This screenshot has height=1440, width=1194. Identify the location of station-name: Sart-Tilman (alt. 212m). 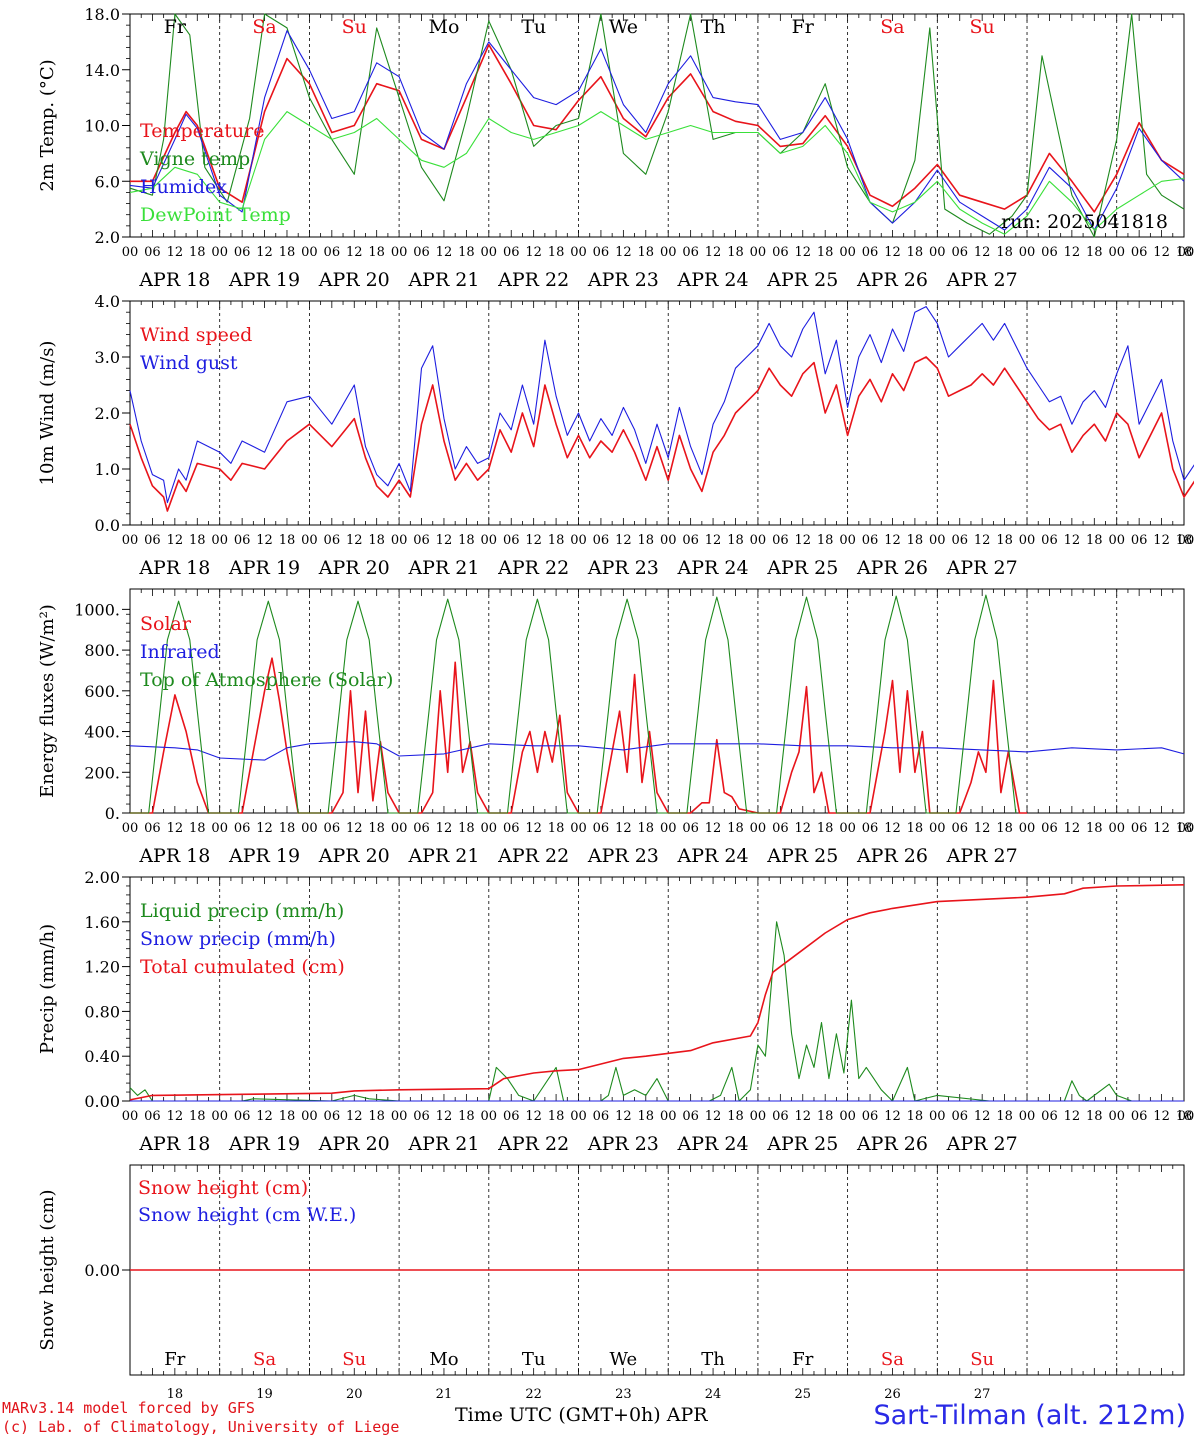
(1029, 1415).